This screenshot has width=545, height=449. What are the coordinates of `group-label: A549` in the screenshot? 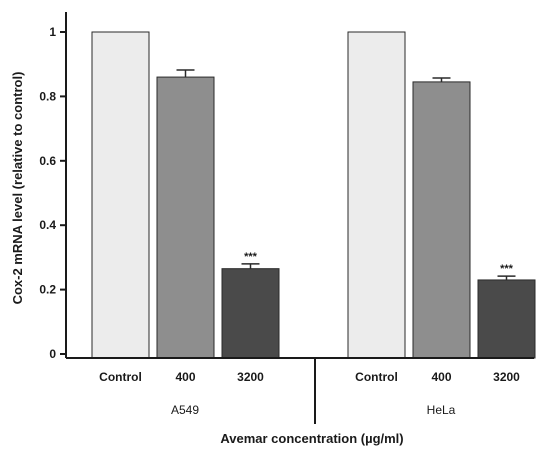 It's located at (185, 410).